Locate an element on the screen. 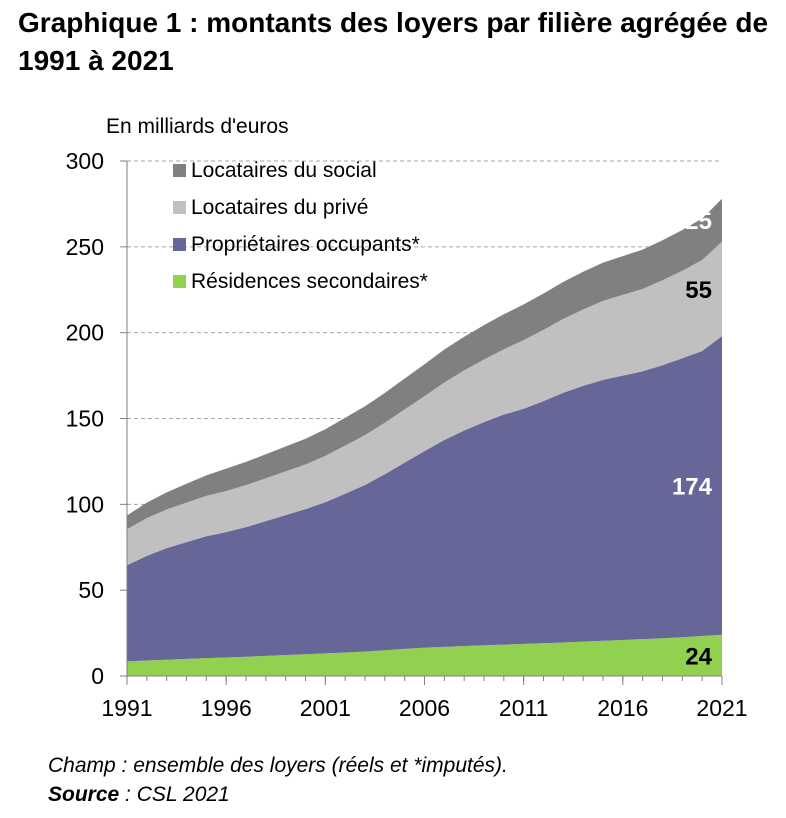 This screenshot has height=818, width=786. source-note: Source : CSL 2021 is located at coordinates (139, 795).